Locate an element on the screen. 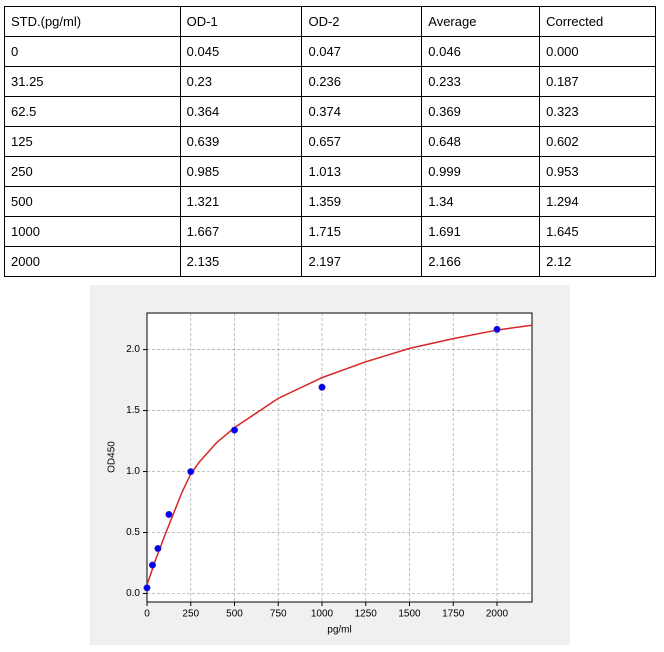  x-tick-label: 2000 is located at coordinates (497, 614).